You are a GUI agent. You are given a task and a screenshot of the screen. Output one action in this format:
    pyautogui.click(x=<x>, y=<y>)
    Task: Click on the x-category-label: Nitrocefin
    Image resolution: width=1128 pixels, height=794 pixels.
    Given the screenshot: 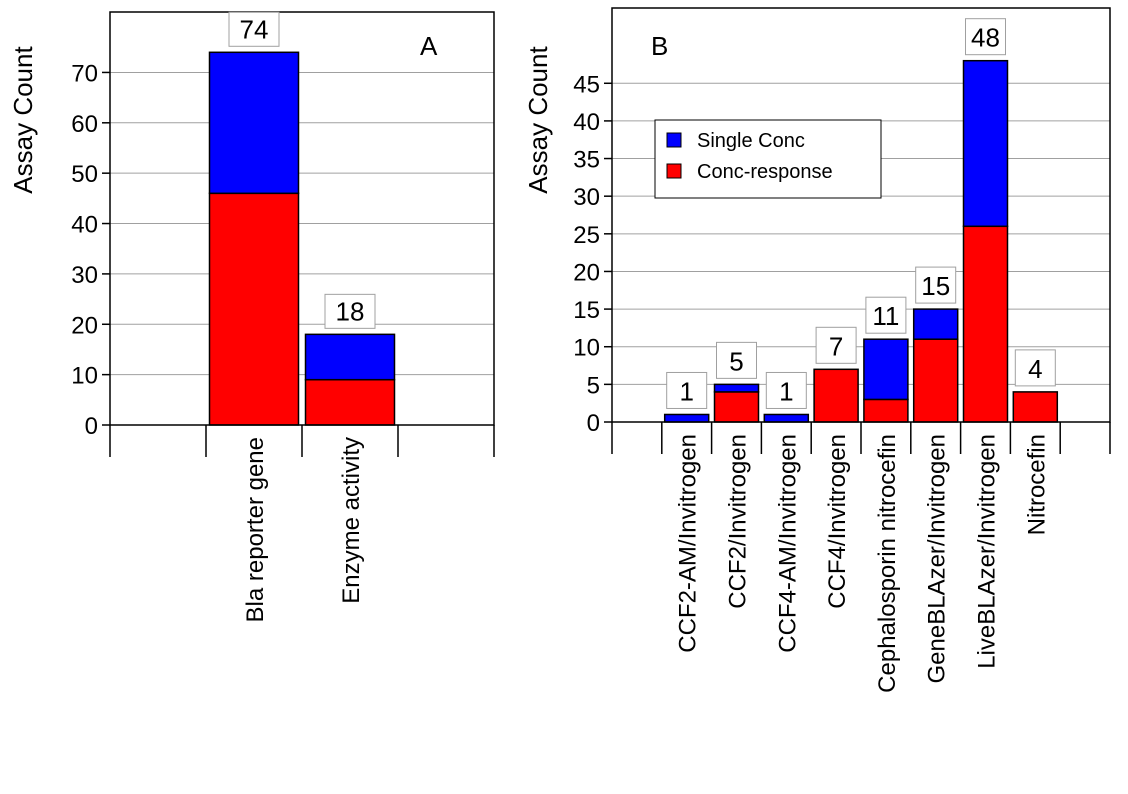 What is the action you would take?
    pyautogui.click(x=1036, y=484)
    